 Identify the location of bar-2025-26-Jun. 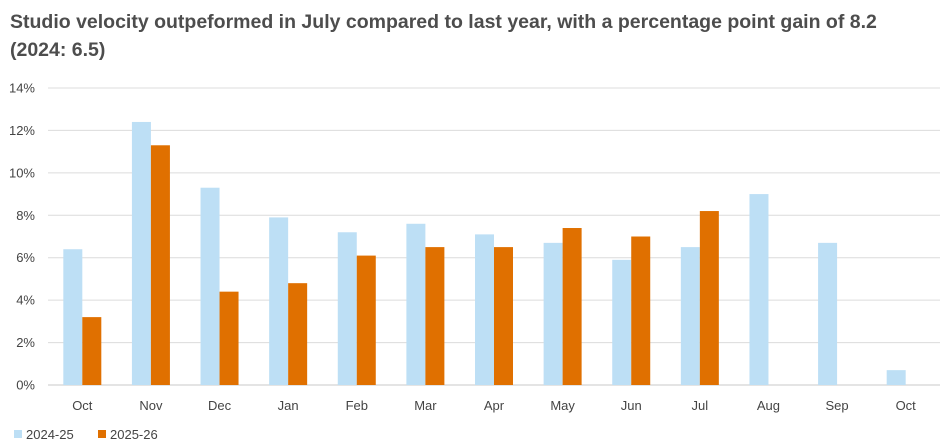
(641, 310).